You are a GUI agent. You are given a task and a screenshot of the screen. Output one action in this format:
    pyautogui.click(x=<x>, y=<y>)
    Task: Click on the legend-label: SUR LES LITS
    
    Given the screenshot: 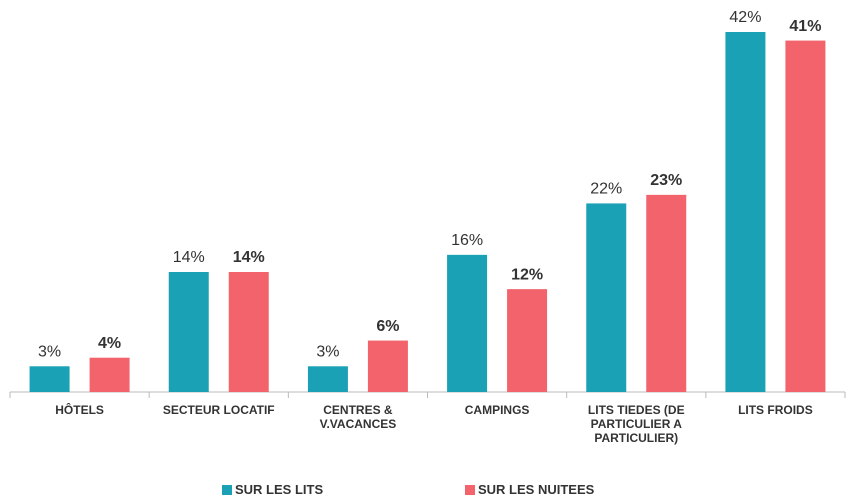 What is the action you would take?
    pyautogui.click(x=279, y=489)
    